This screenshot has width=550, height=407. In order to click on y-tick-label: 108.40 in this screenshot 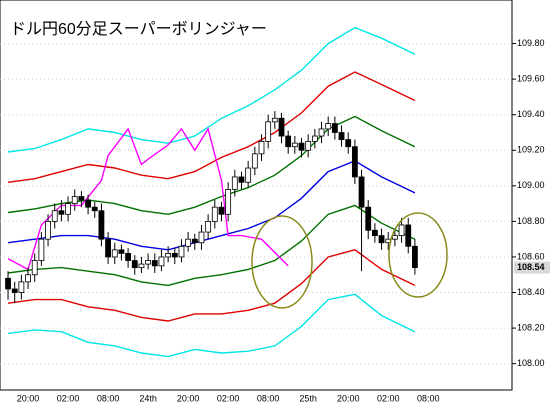, I will do `click(531, 292)`.